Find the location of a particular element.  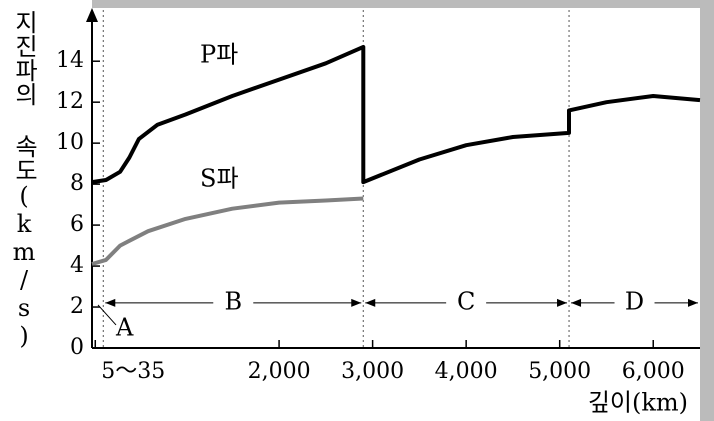

y-tick-label: 8 is located at coordinates (77, 183).